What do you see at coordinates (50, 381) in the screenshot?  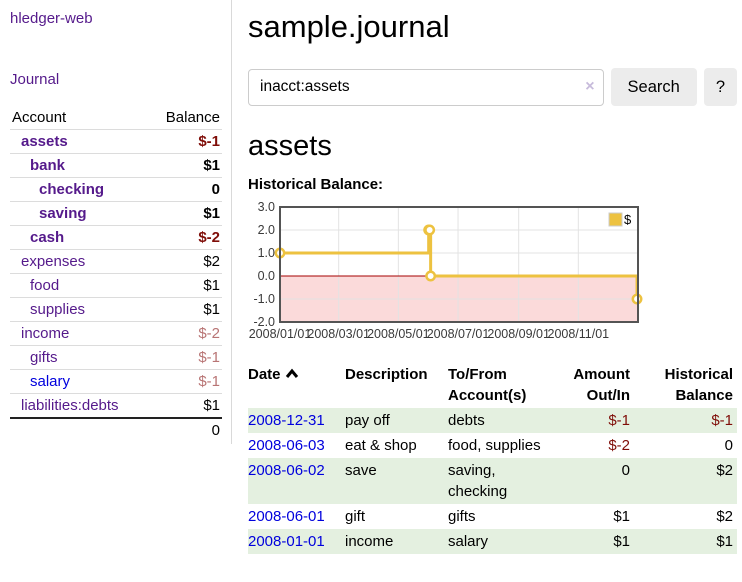 I see `sidebar-account-salary: salary` at bounding box center [50, 381].